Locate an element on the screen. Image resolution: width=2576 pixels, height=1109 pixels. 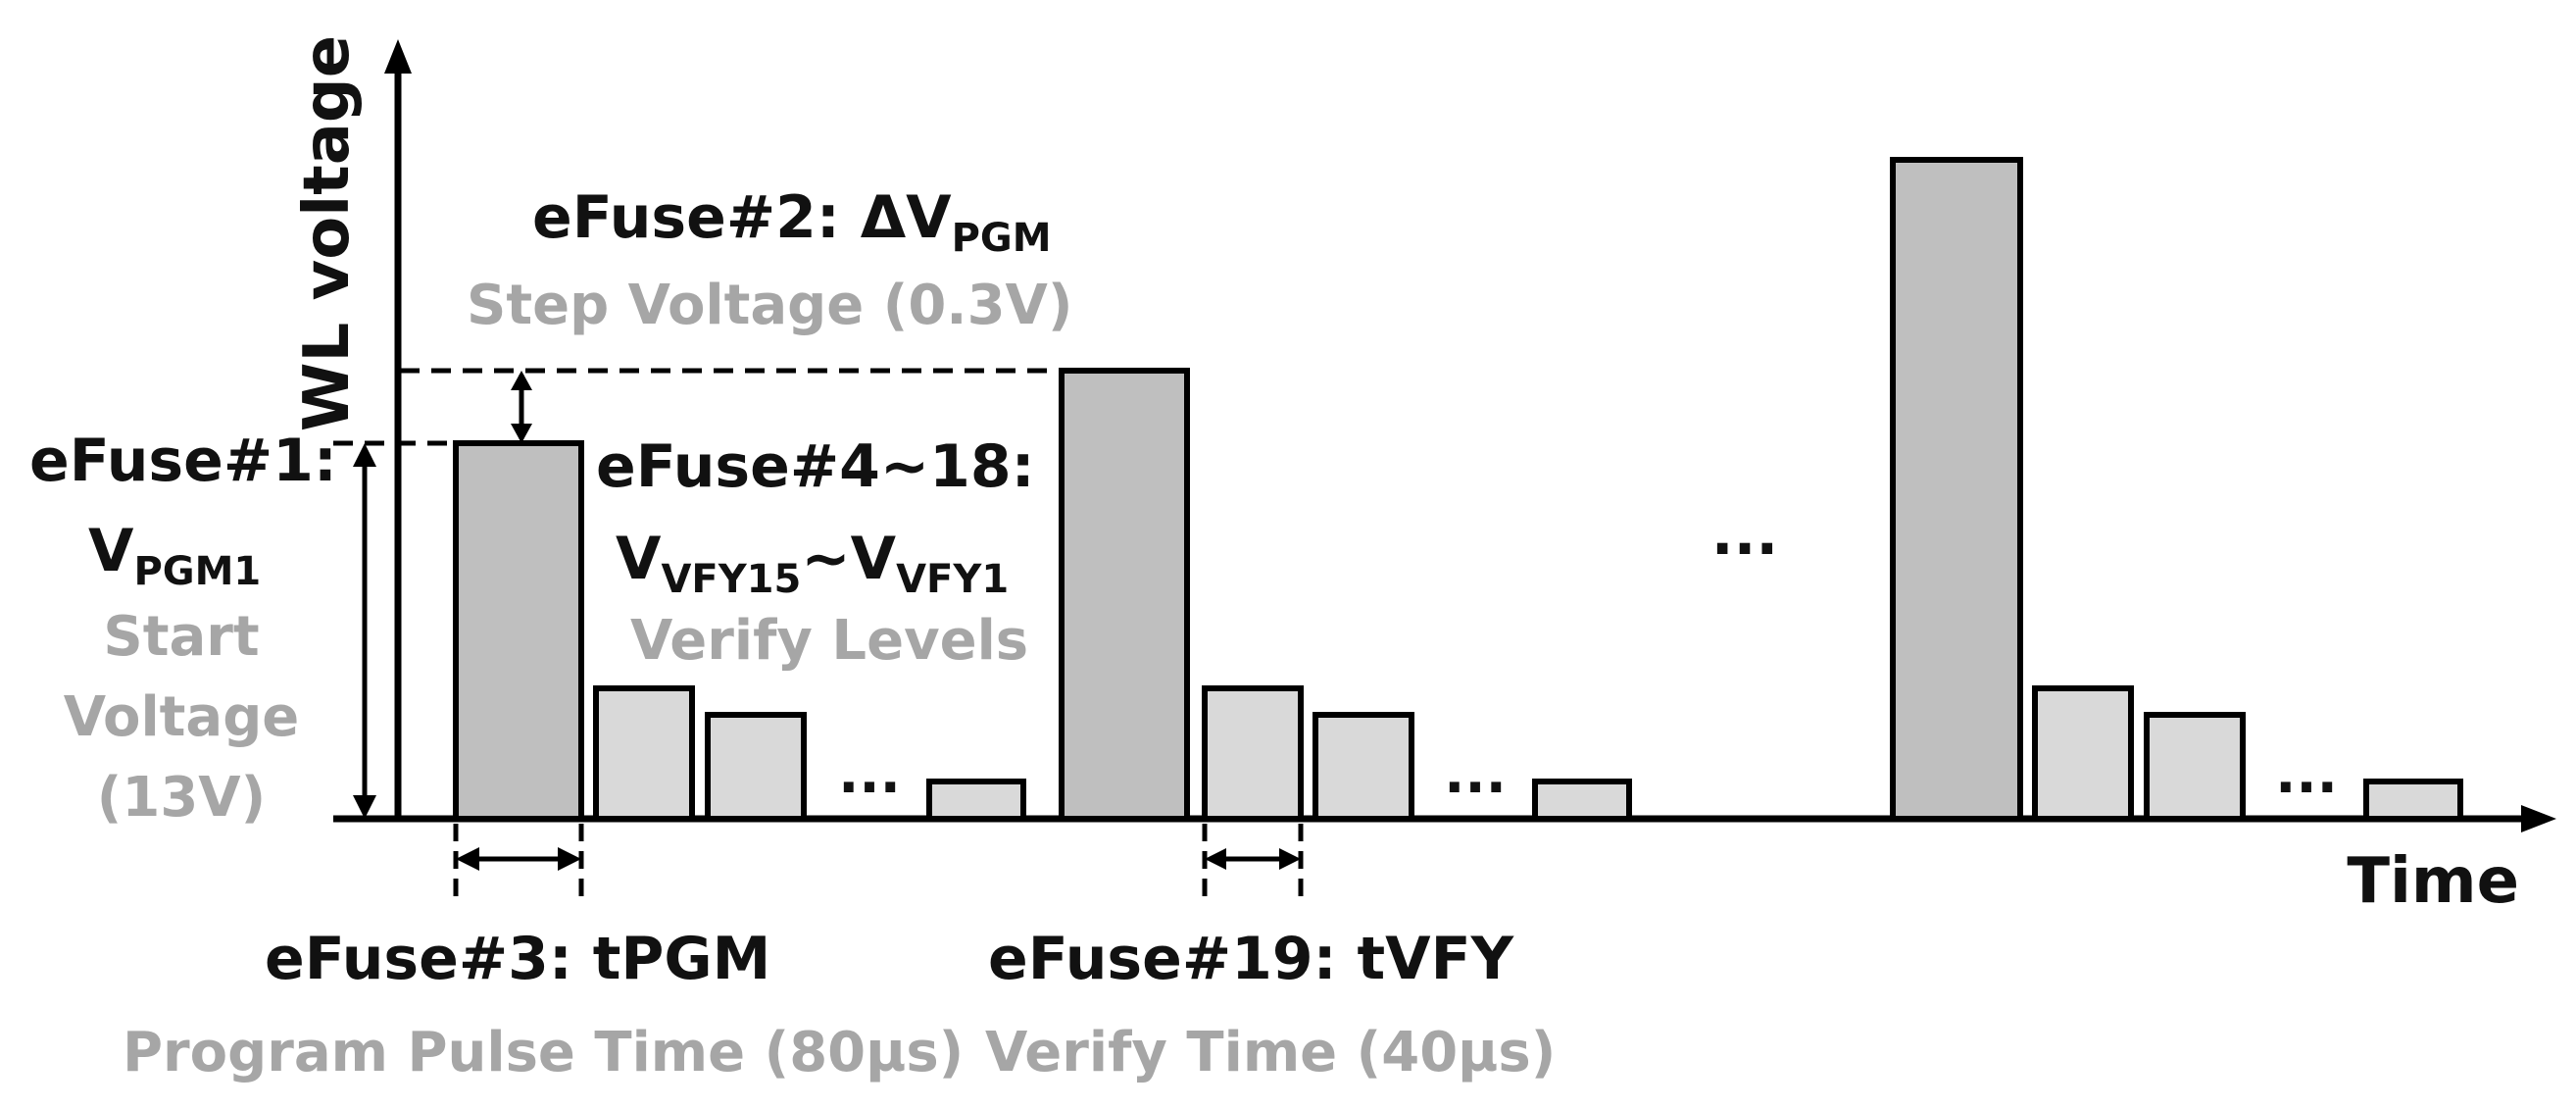
efuse4-18-annotation: eFuse#4~18: VVFY15~VVFY1 Verify Levels is located at coordinates (815, 552).